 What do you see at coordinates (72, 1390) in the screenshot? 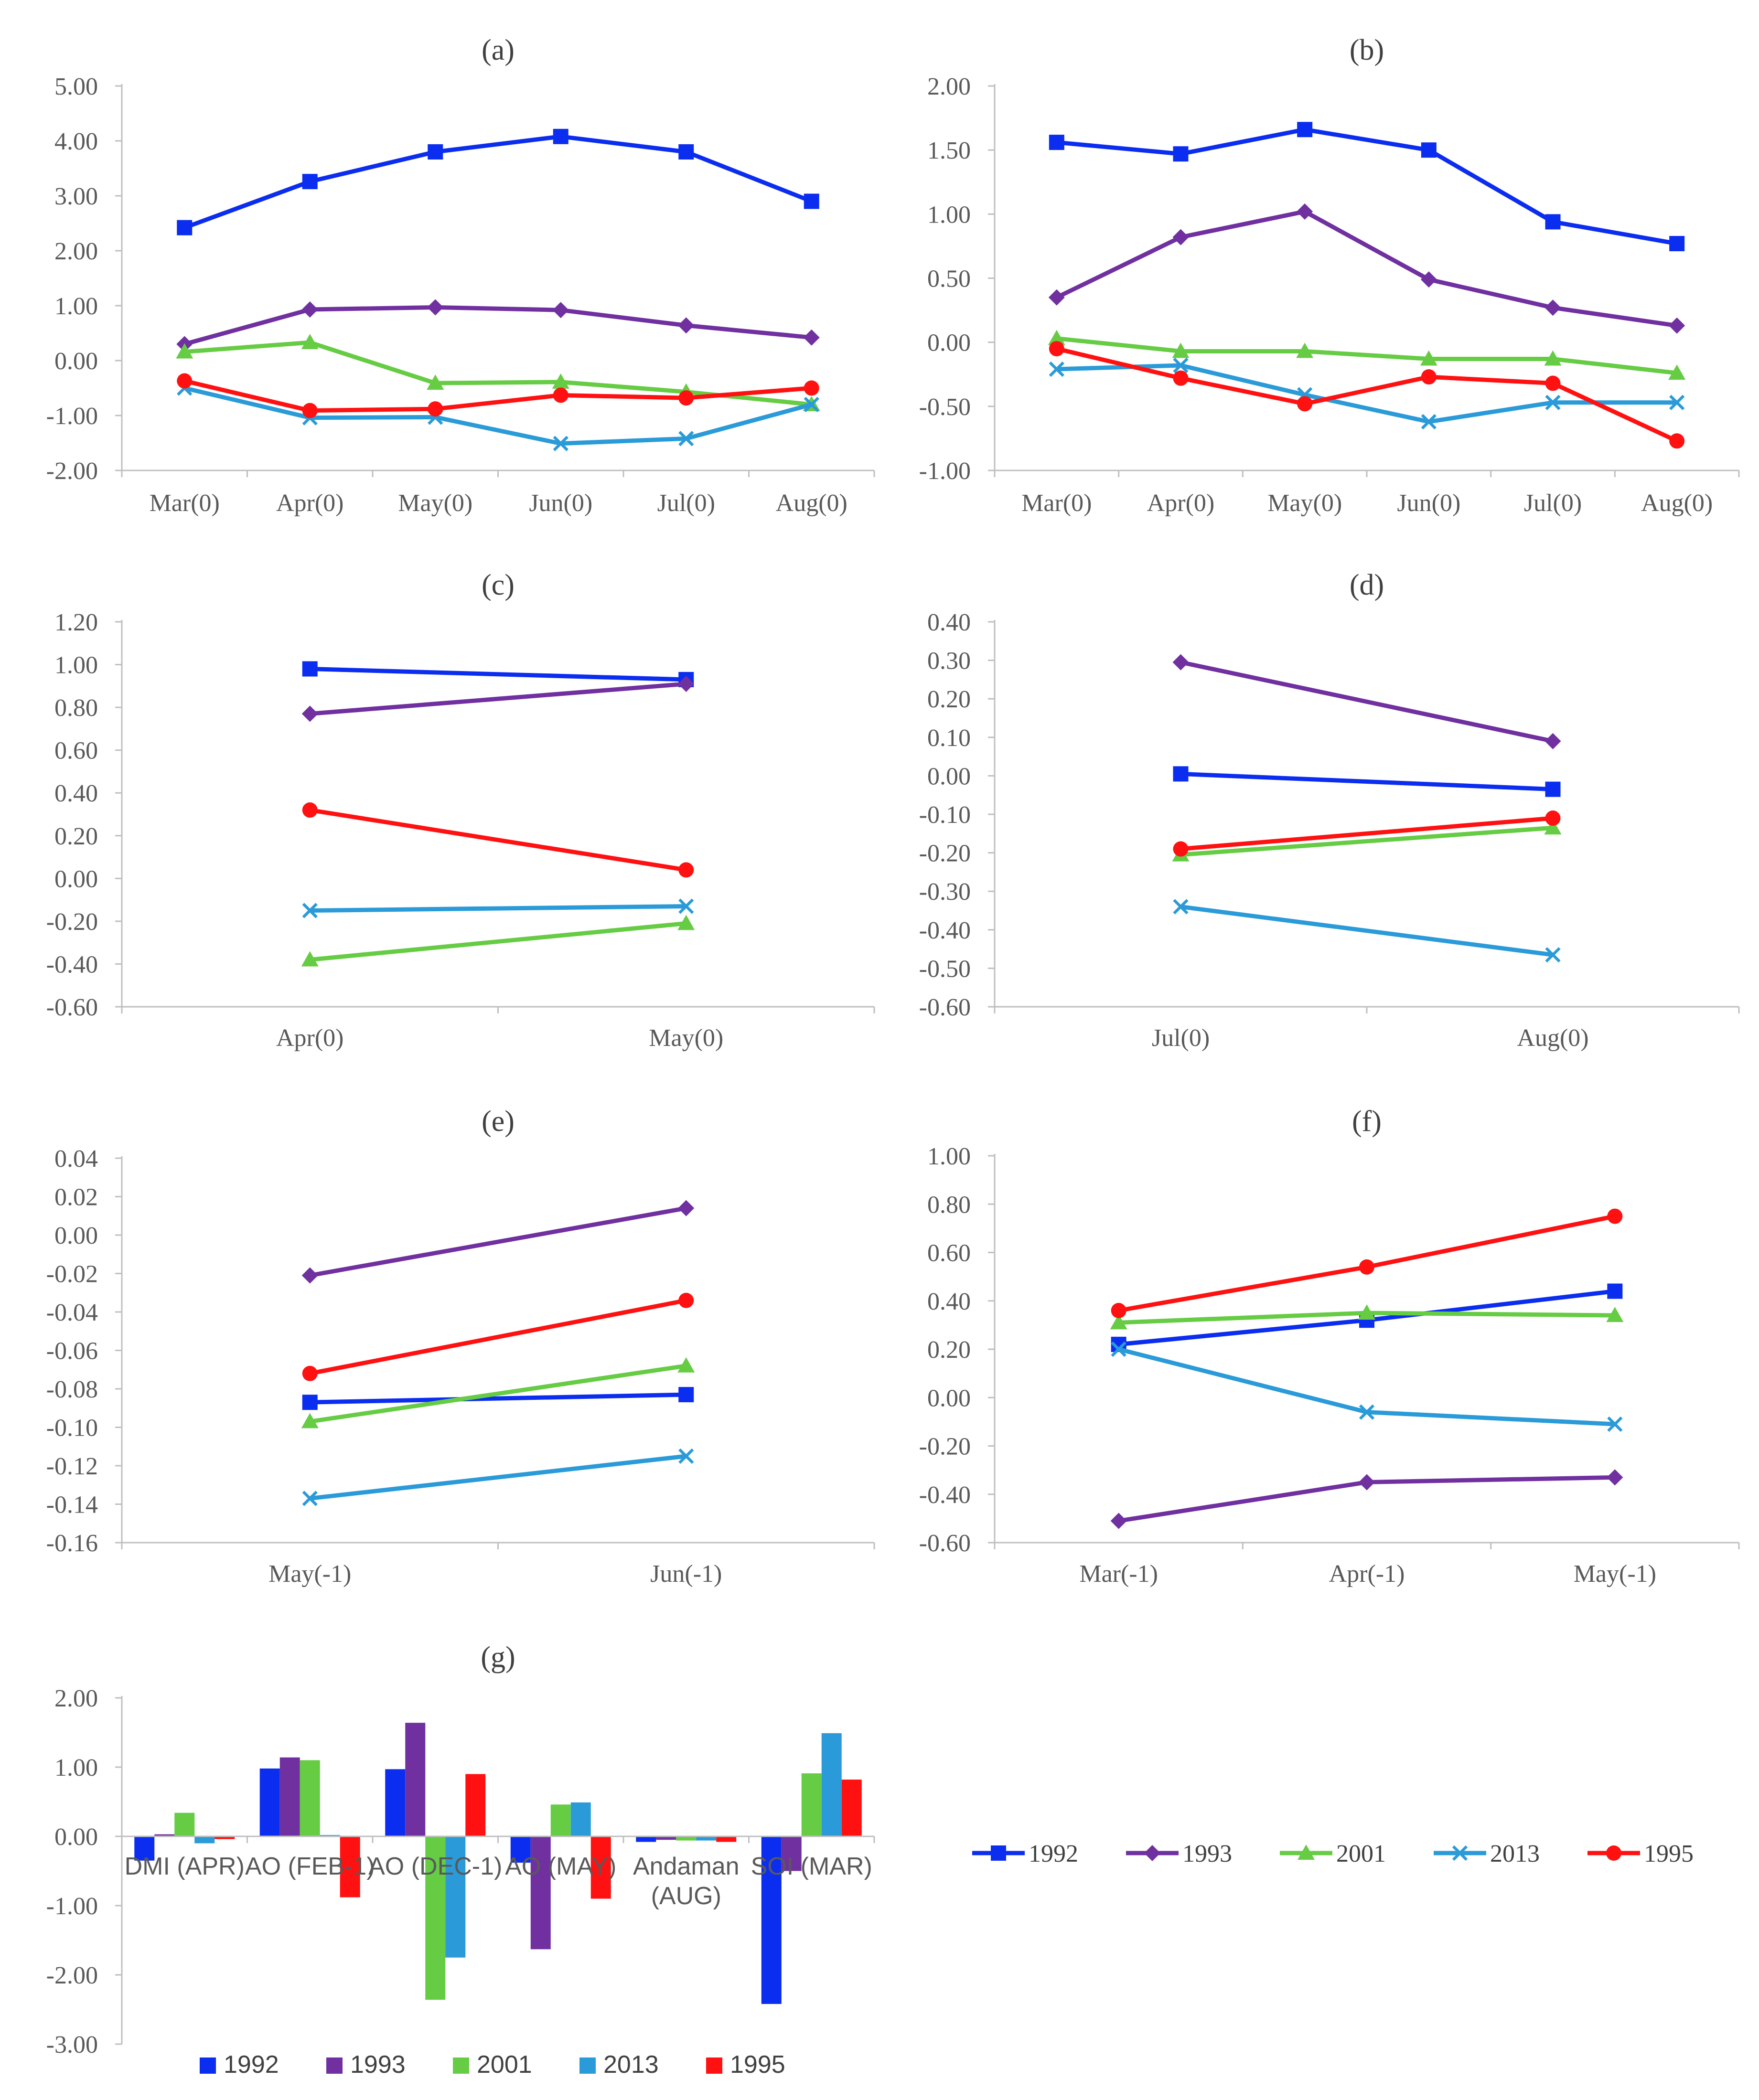
I see `y-tick-label: -0.08` at bounding box center [72, 1390].